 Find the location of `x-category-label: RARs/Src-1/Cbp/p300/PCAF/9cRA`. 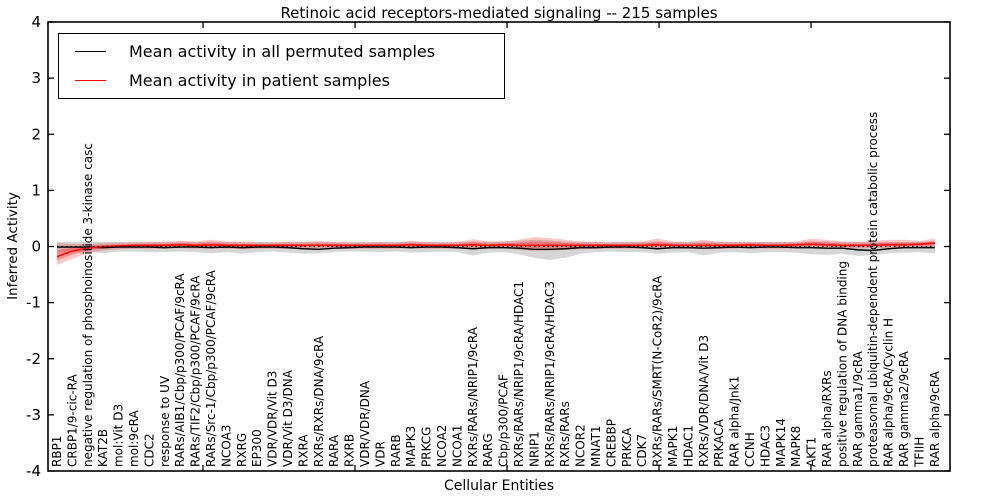

x-category-label: RARs/Src-1/Cbp/p300/PCAF/9cRA is located at coordinates (211, 368).